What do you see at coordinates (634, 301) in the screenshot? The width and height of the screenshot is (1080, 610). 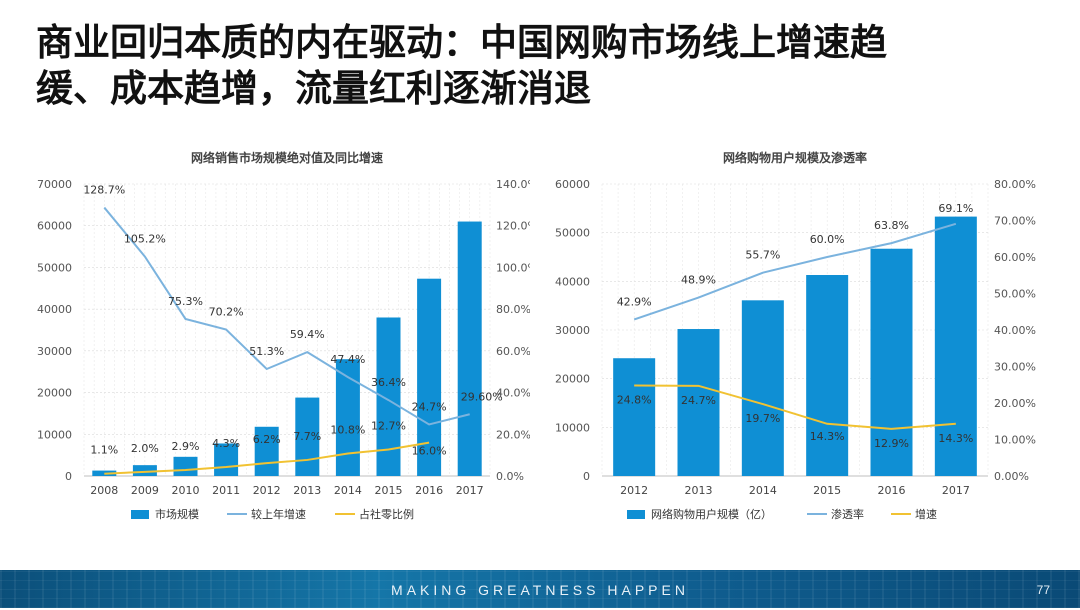 I see `data-label: 42.9%` at bounding box center [634, 301].